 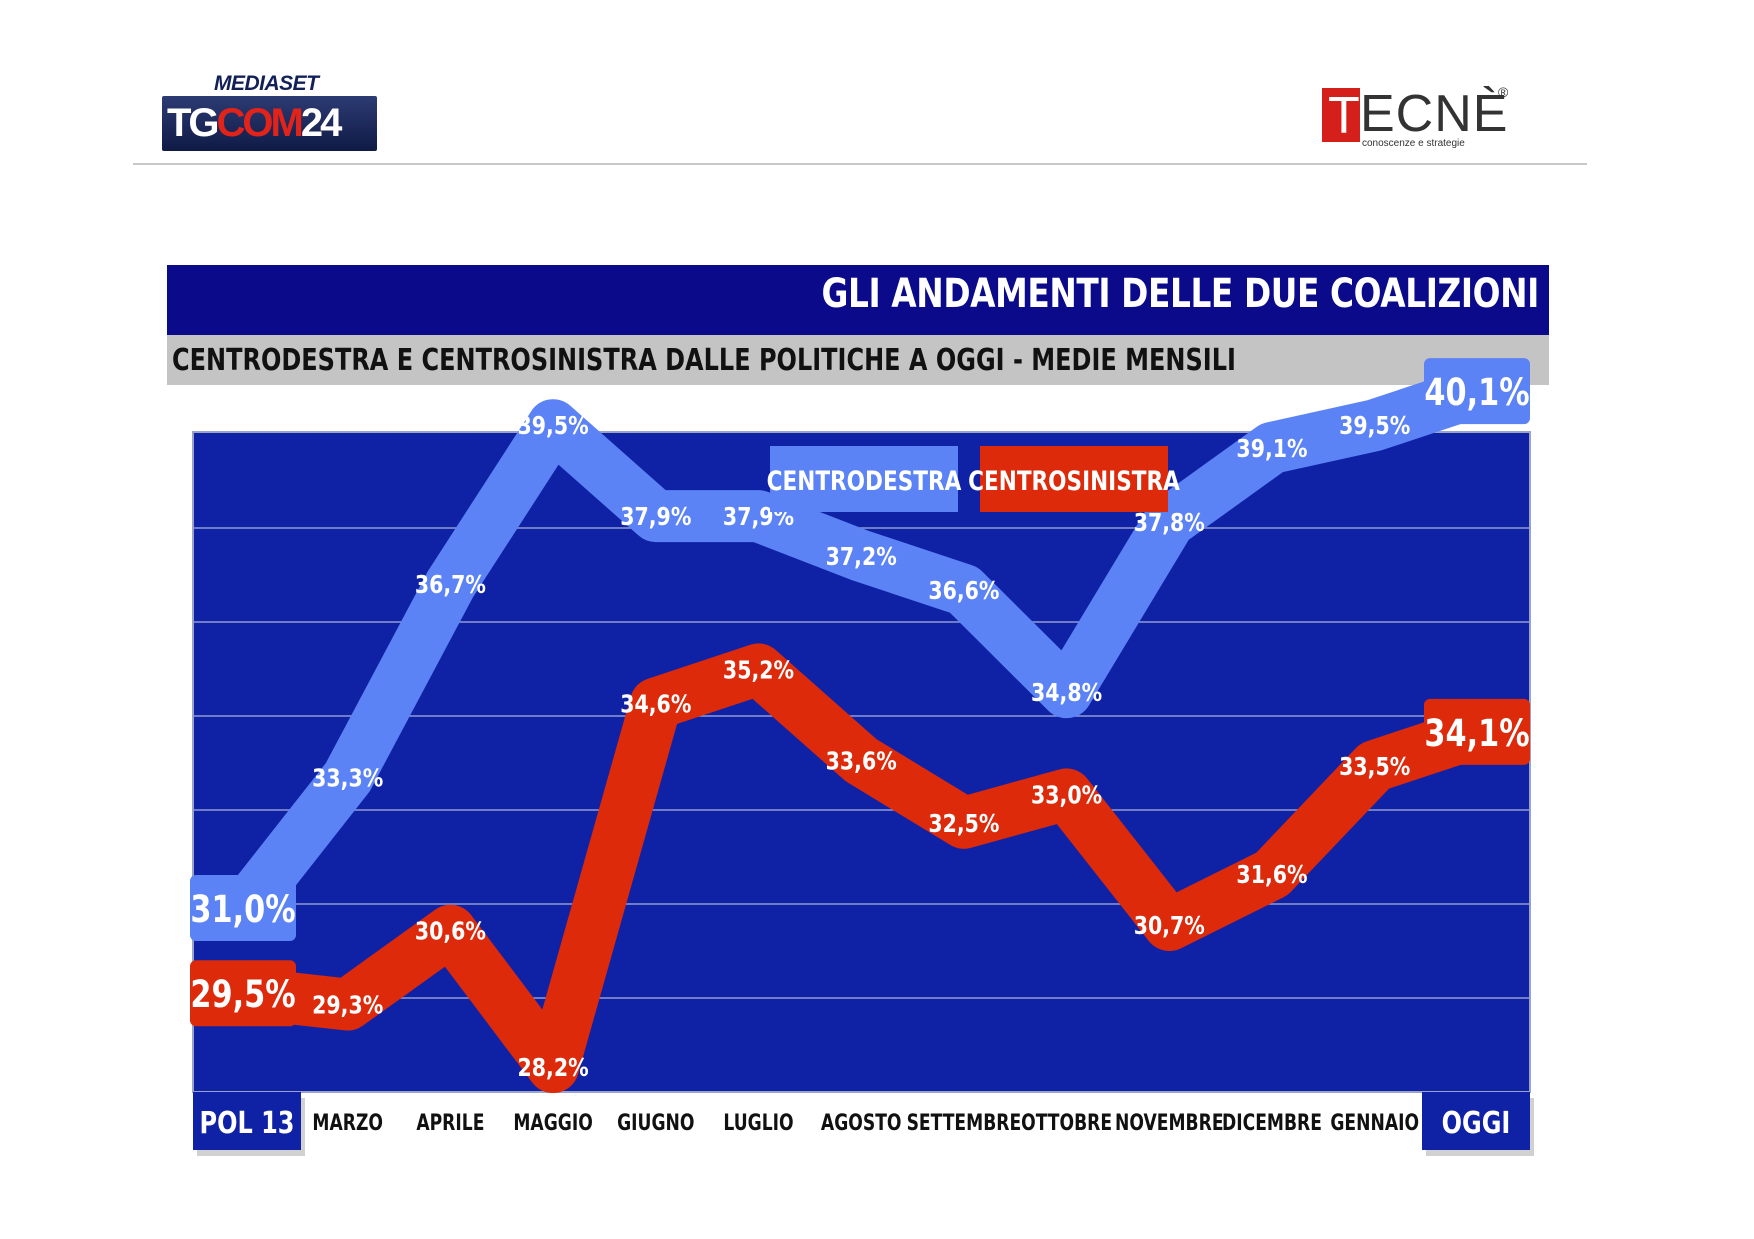 I want to click on data-label: 29,5%, so click(x=242, y=994).